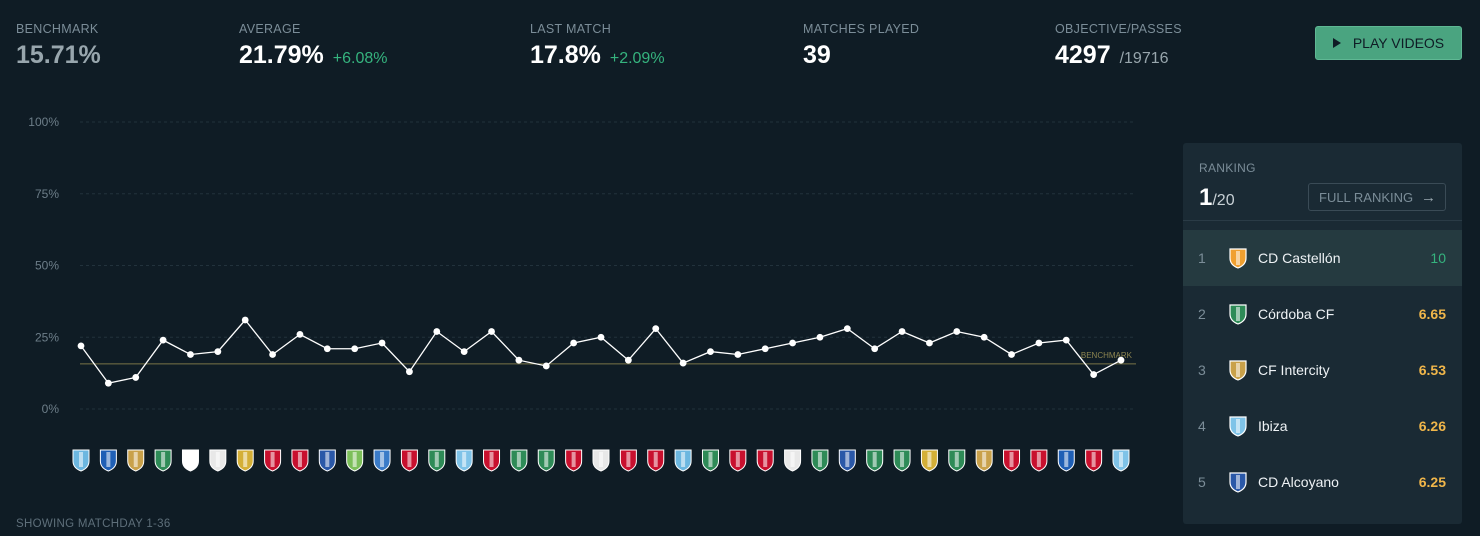 This screenshot has width=1480, height=536. I want to click on play-icon, so click(1336, 43).